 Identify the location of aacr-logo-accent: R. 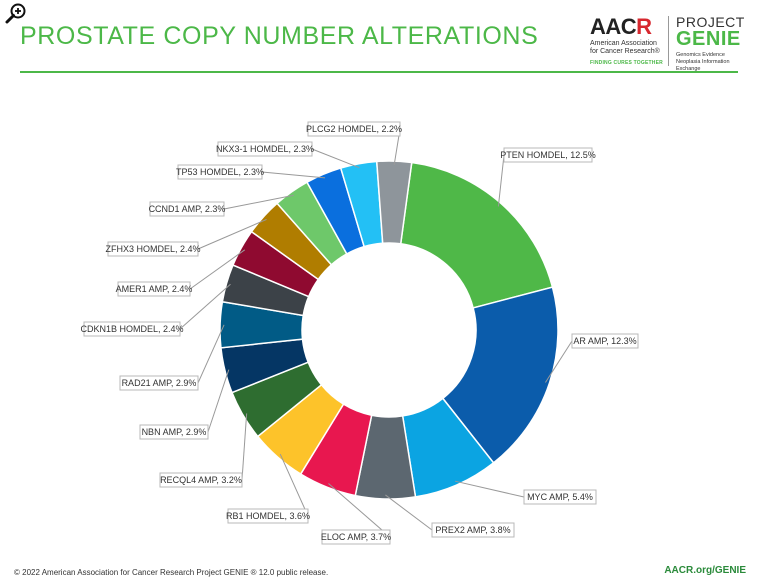
(644, 26).